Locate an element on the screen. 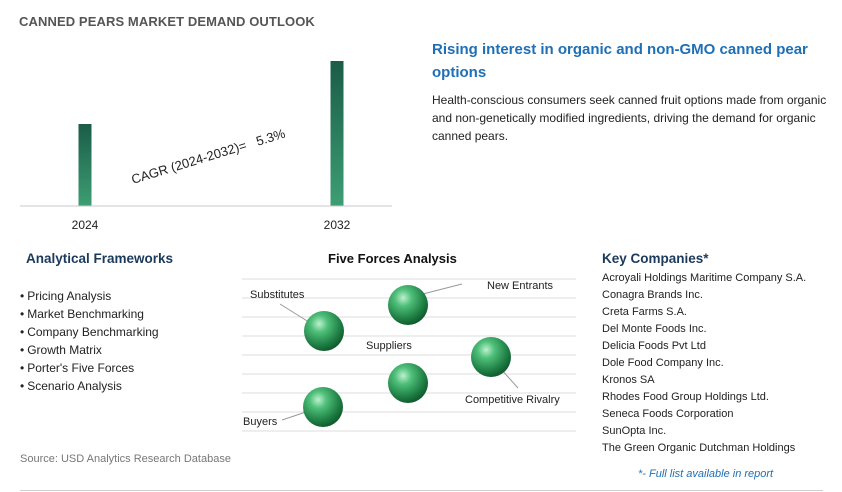 The image size is (842, 492). framework-item: Porter's Five Forces is located at coordinates (89, 368).